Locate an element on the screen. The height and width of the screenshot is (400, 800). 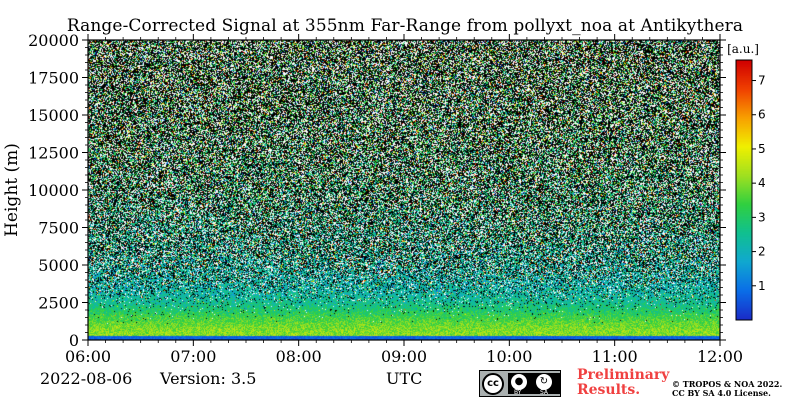
cc-license-badge: cc ● ↻ BY SA is located at coordinates (520, 383).